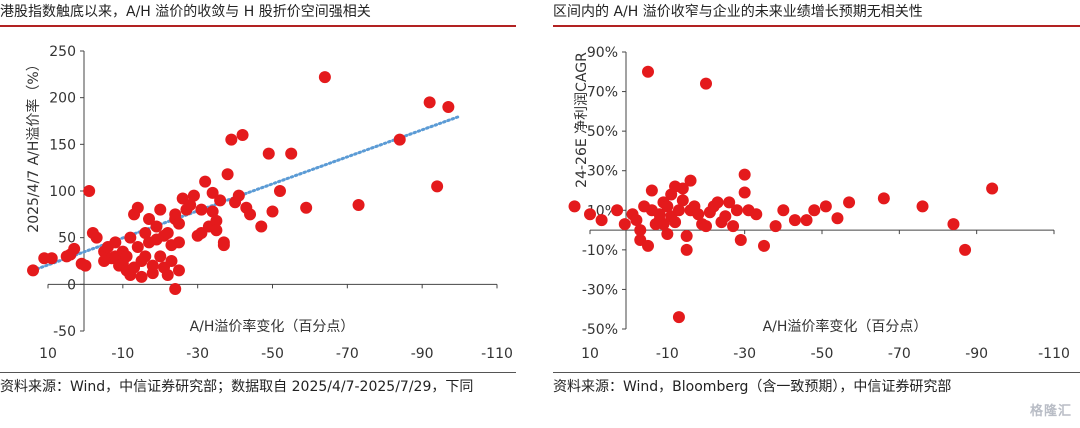  I want to click on x-tick-label: -70, so click(347, 354).